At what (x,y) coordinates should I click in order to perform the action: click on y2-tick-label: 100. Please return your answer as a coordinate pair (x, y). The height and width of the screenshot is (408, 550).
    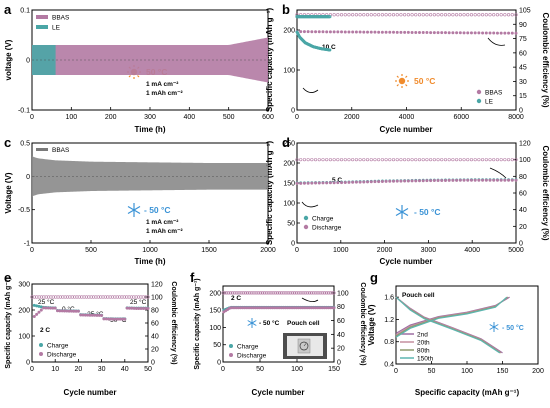
    Looking at the image, I should click on (157, 298).